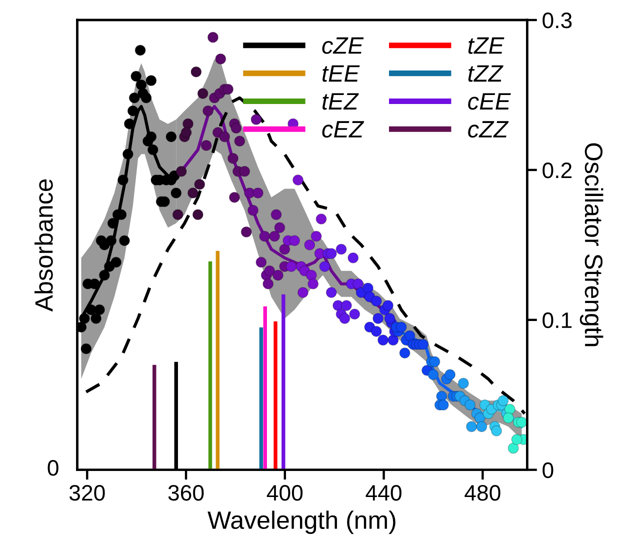 Image resolution: width=618 pixels, height=556 pixels. Describe the element at coordinates (341, 73) in the screenshot. I see `legend-label: tEE` at that location.